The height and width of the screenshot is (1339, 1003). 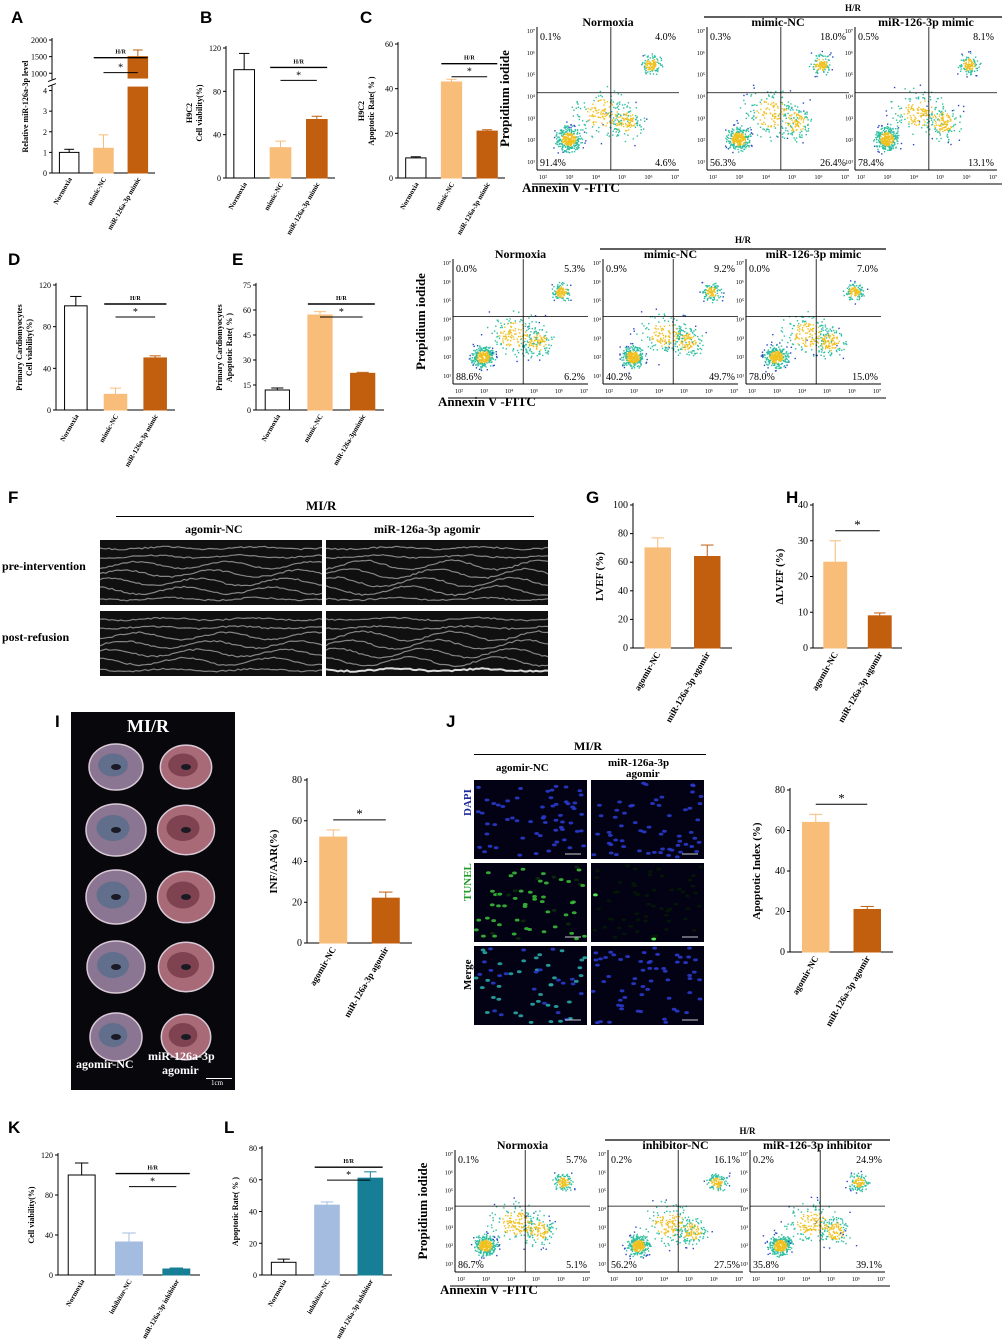 I want to click on flow-title-C-1: mimic-NC, so click(x=777, y=22).